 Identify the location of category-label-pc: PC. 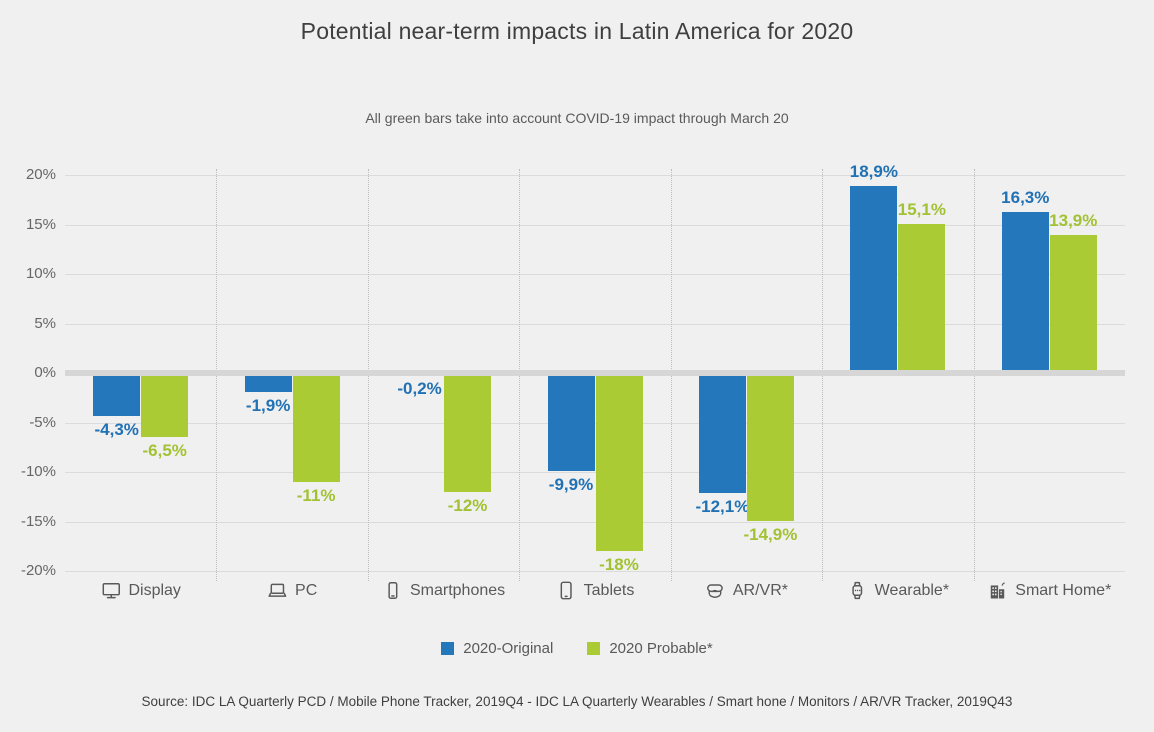
(292, 590).